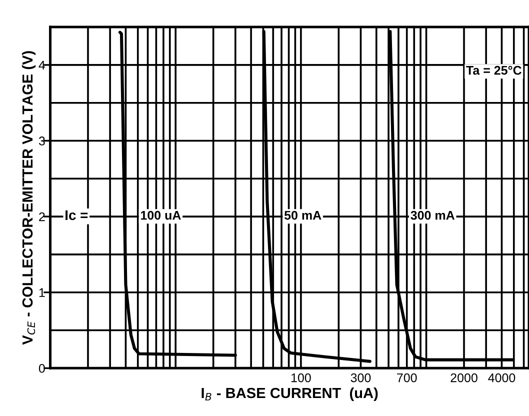 The width and height of the screenshot is (529, 416). I want to click on x-tick-label: 700, so click(407, 377).